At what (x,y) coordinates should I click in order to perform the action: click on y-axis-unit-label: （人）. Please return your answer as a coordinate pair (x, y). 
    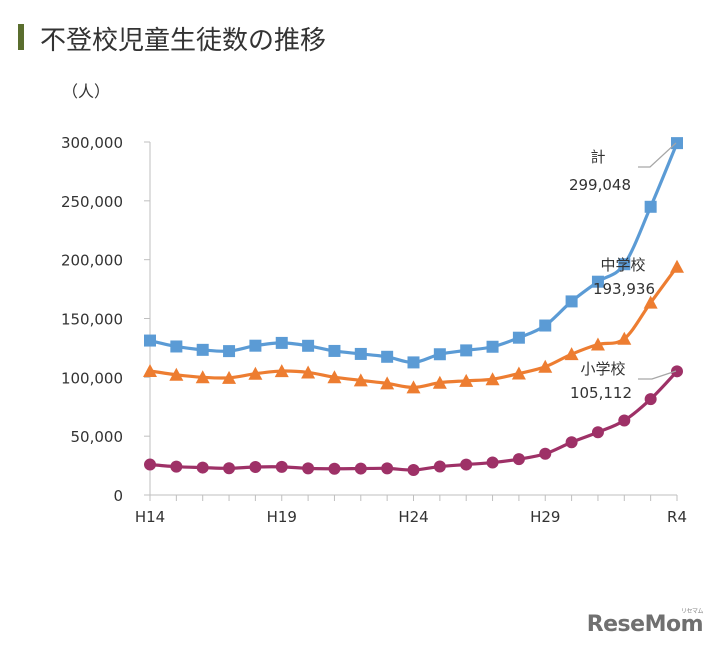
    Looking at the image, I should click on (86, 91).